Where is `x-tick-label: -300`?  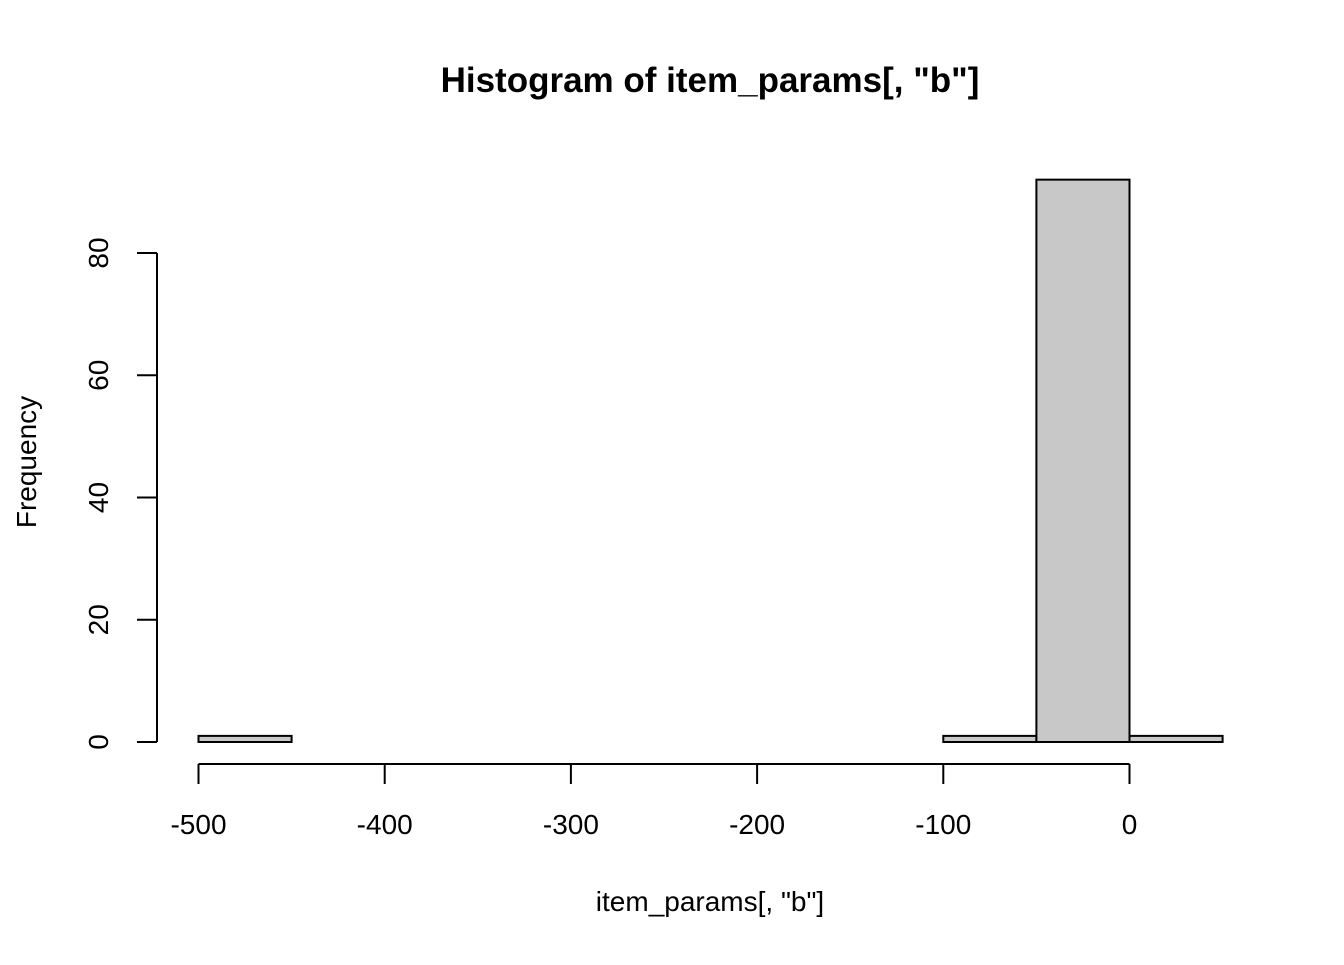
x-tick-label: -300 is located at coordinates (571, 824).